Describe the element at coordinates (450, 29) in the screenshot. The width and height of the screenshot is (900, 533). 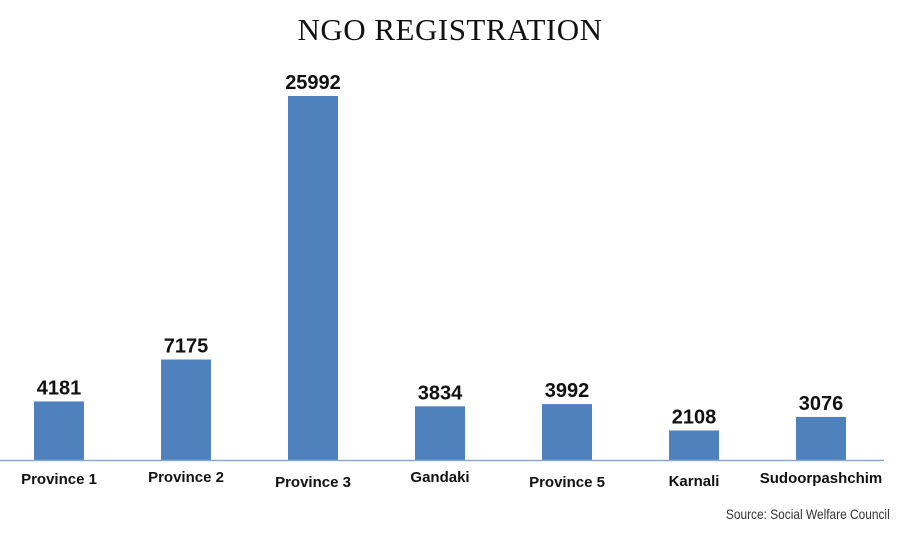
I see `chart-title: NGO REGISTRATION` at that location.